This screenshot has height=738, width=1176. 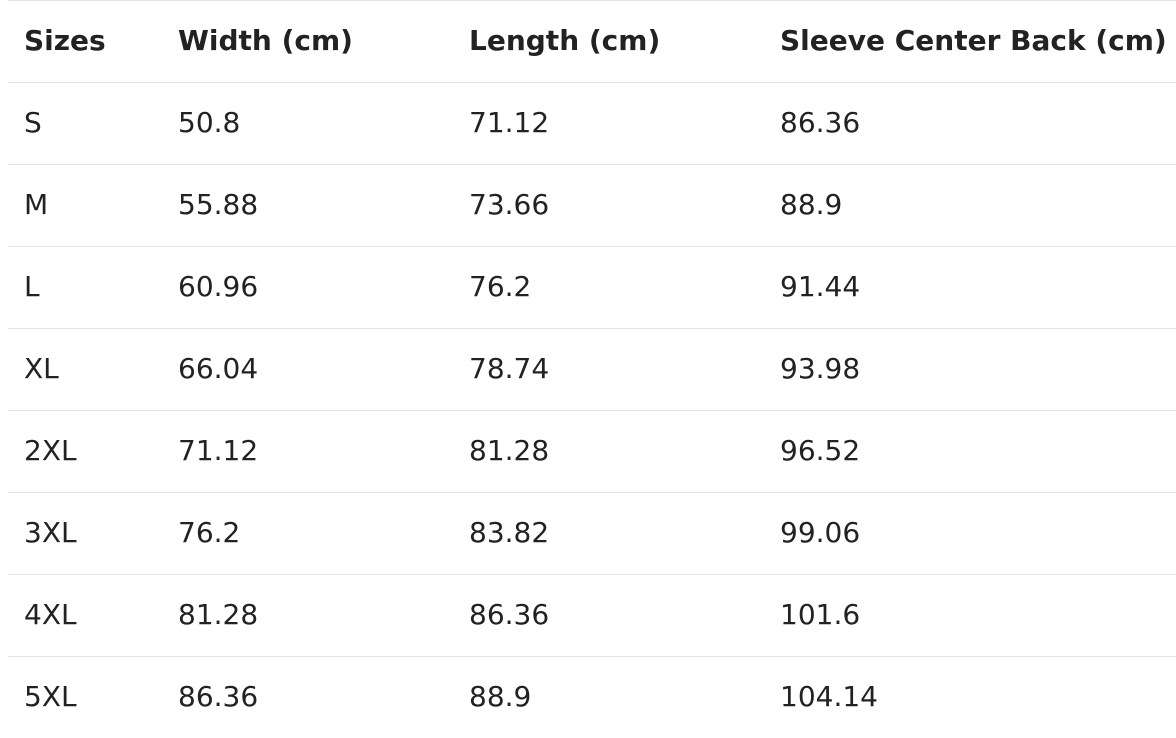 What do you see at coordinates (820, 286) in the screenshot?
I see `value-cell: 91.44` at bounding box center [820, 286].